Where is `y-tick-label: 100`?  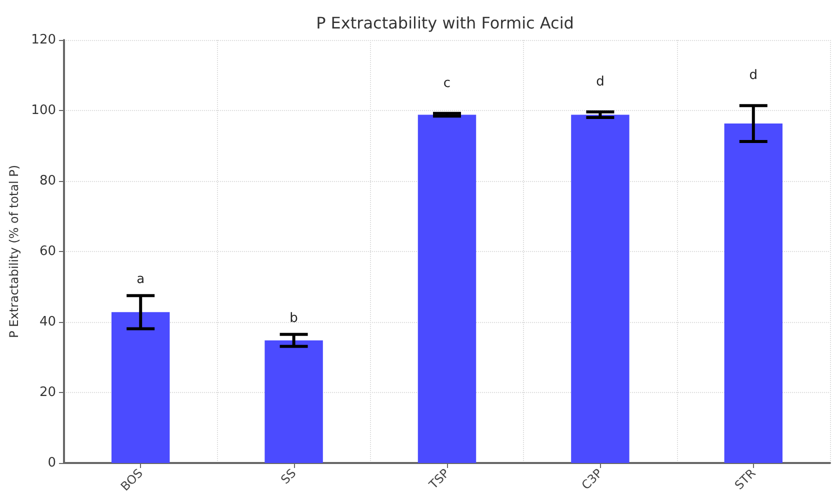
y-tick-label: 100 is located at coordinates (43, 110).